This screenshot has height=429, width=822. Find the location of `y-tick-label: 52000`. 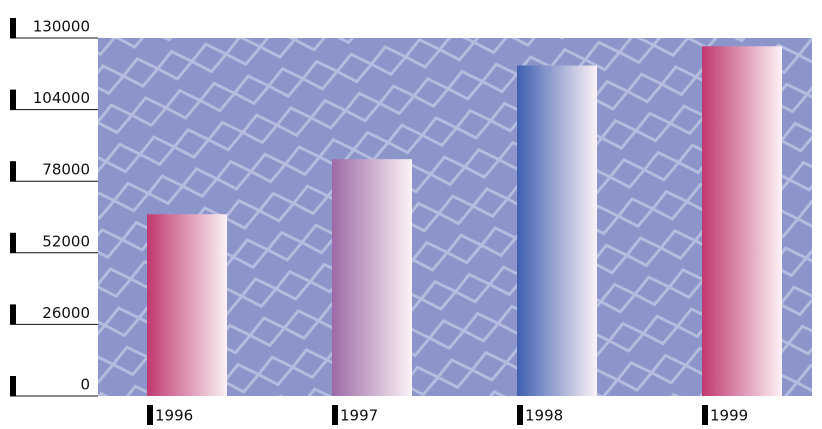

y-tick-label: 52000 is located at coordinates (66, 241).